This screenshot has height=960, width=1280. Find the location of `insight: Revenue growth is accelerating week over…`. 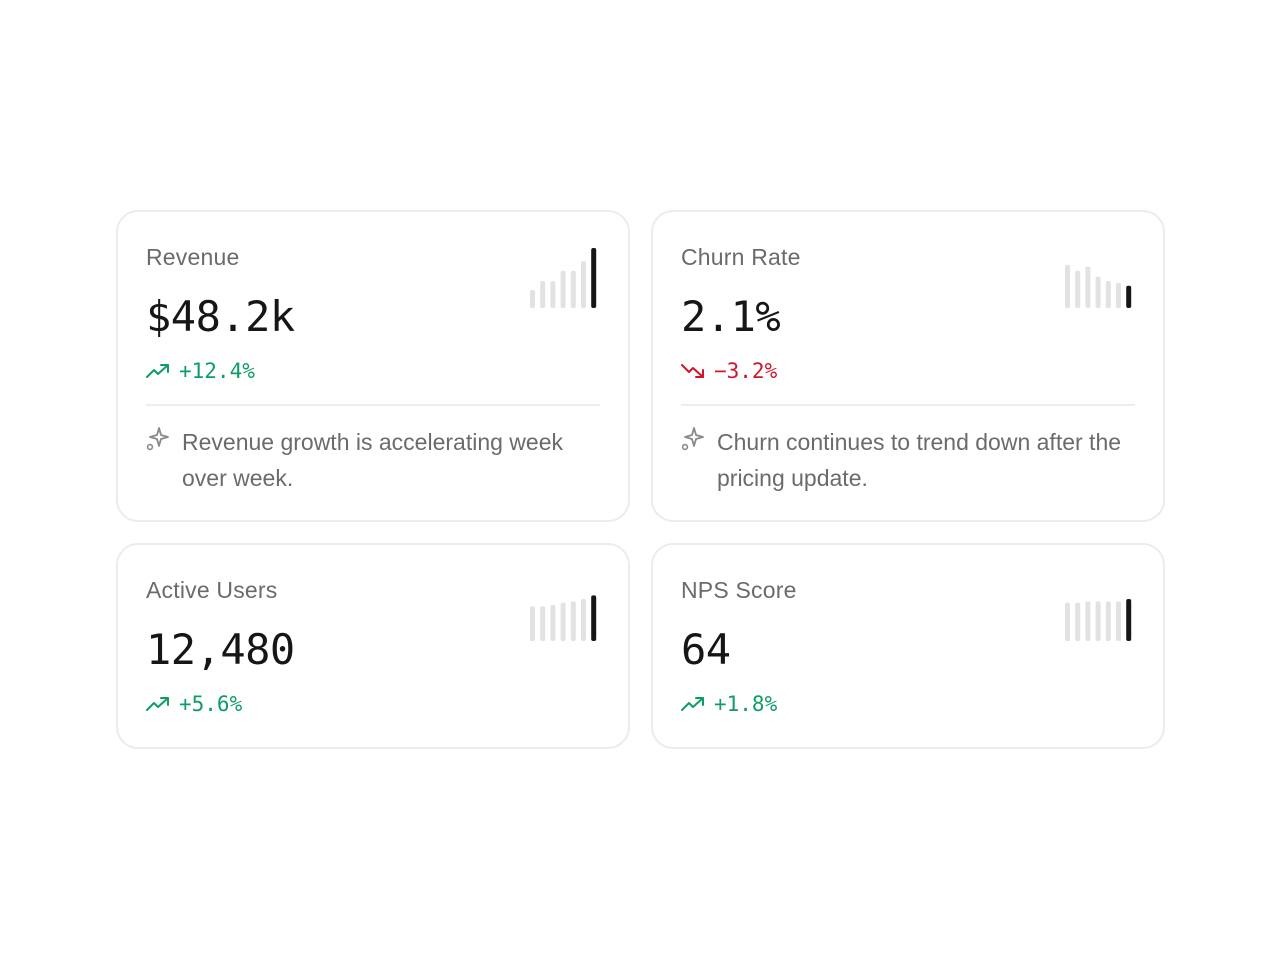

insight: Revenue growth is accelerating week over… is located at coordinates (374, 460).